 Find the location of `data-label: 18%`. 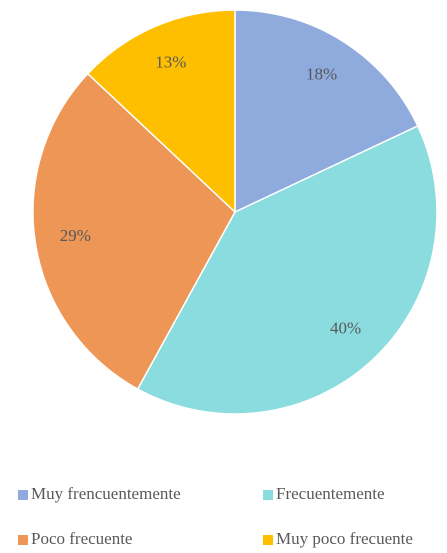

data-label: 18% is located at coordinates (321, 73).